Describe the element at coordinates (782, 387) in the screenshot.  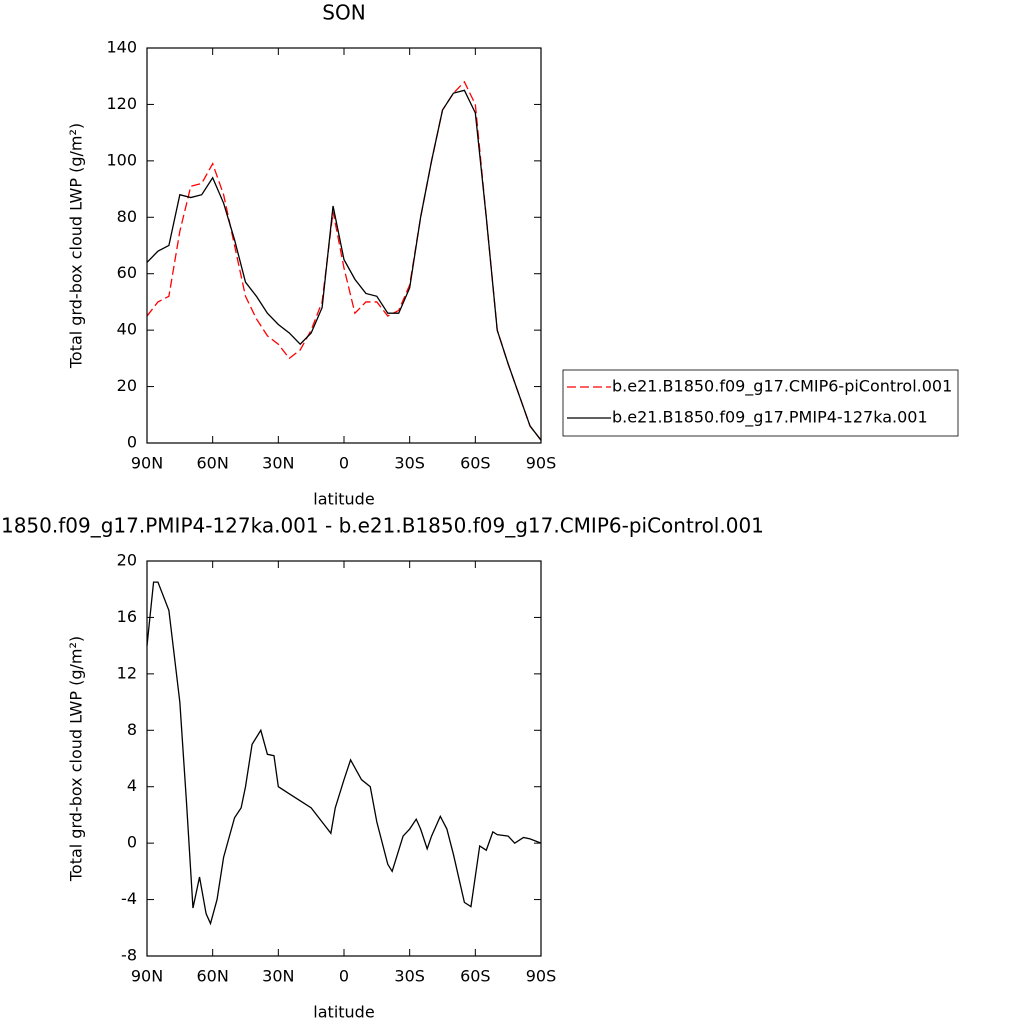
I see `legend-label: b.e21.B1850.f09_g17.CMIP6-piControl.001` at that location.